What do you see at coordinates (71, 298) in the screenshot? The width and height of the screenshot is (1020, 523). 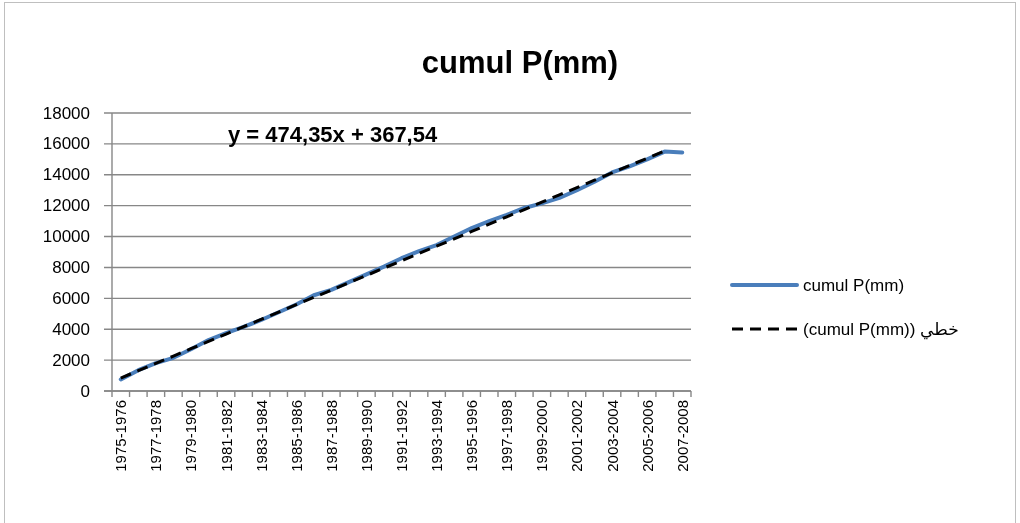 I see `y-tick-label: 6000` at bounding box center [71, 298].